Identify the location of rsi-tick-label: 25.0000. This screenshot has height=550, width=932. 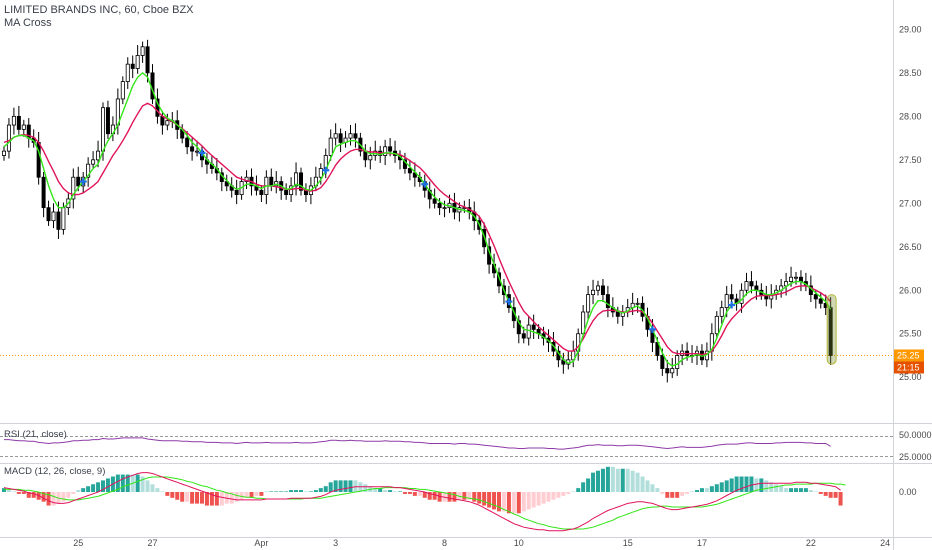
(915, 457).